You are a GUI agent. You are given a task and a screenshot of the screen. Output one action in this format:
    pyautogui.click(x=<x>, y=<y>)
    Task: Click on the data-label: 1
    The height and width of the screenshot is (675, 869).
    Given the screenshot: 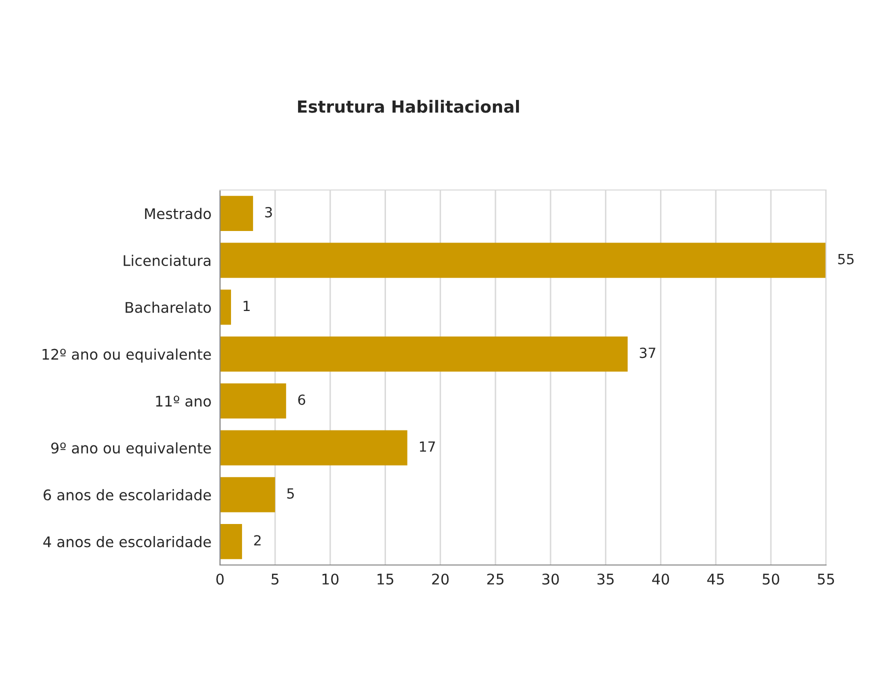 What is the action you would take?
    pyautogui.click(x=247, y=306)
    